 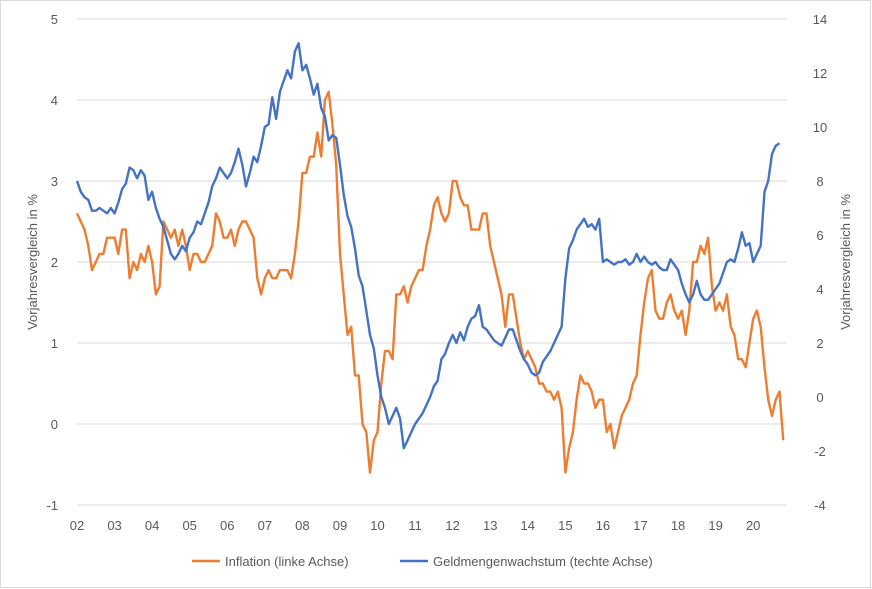 I want to click on right-tick-label: -2, so click(x=820, y=451).